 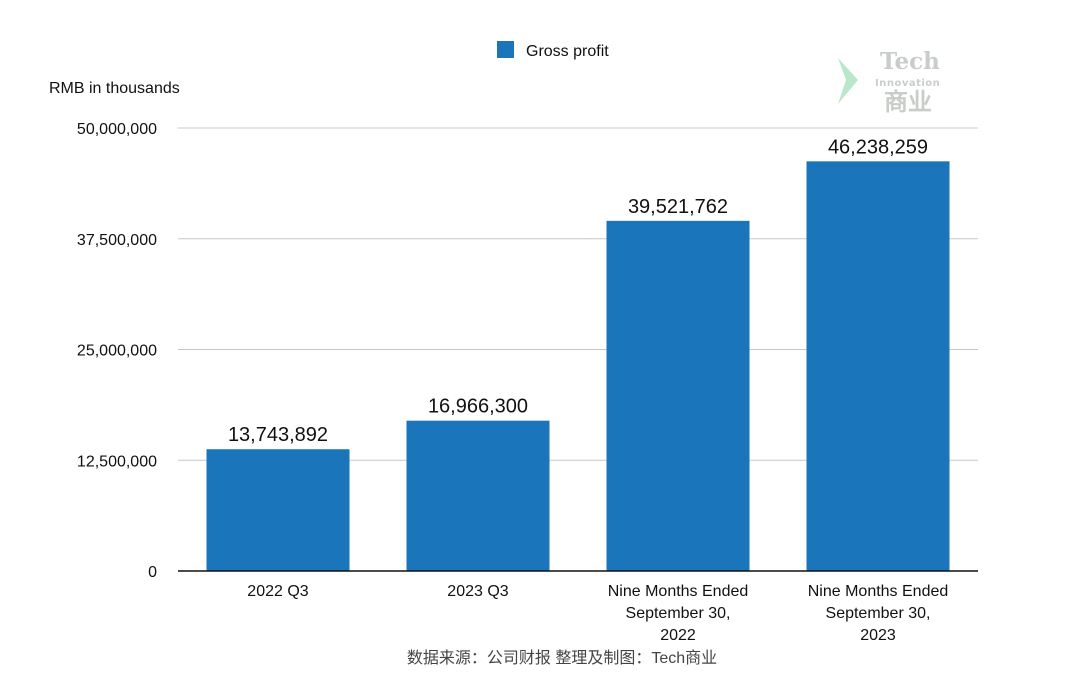 What do you see at coordinates (878, 635) in the screenshot?
I see `x-category-label: 2023` at bounding box center [878, 635].